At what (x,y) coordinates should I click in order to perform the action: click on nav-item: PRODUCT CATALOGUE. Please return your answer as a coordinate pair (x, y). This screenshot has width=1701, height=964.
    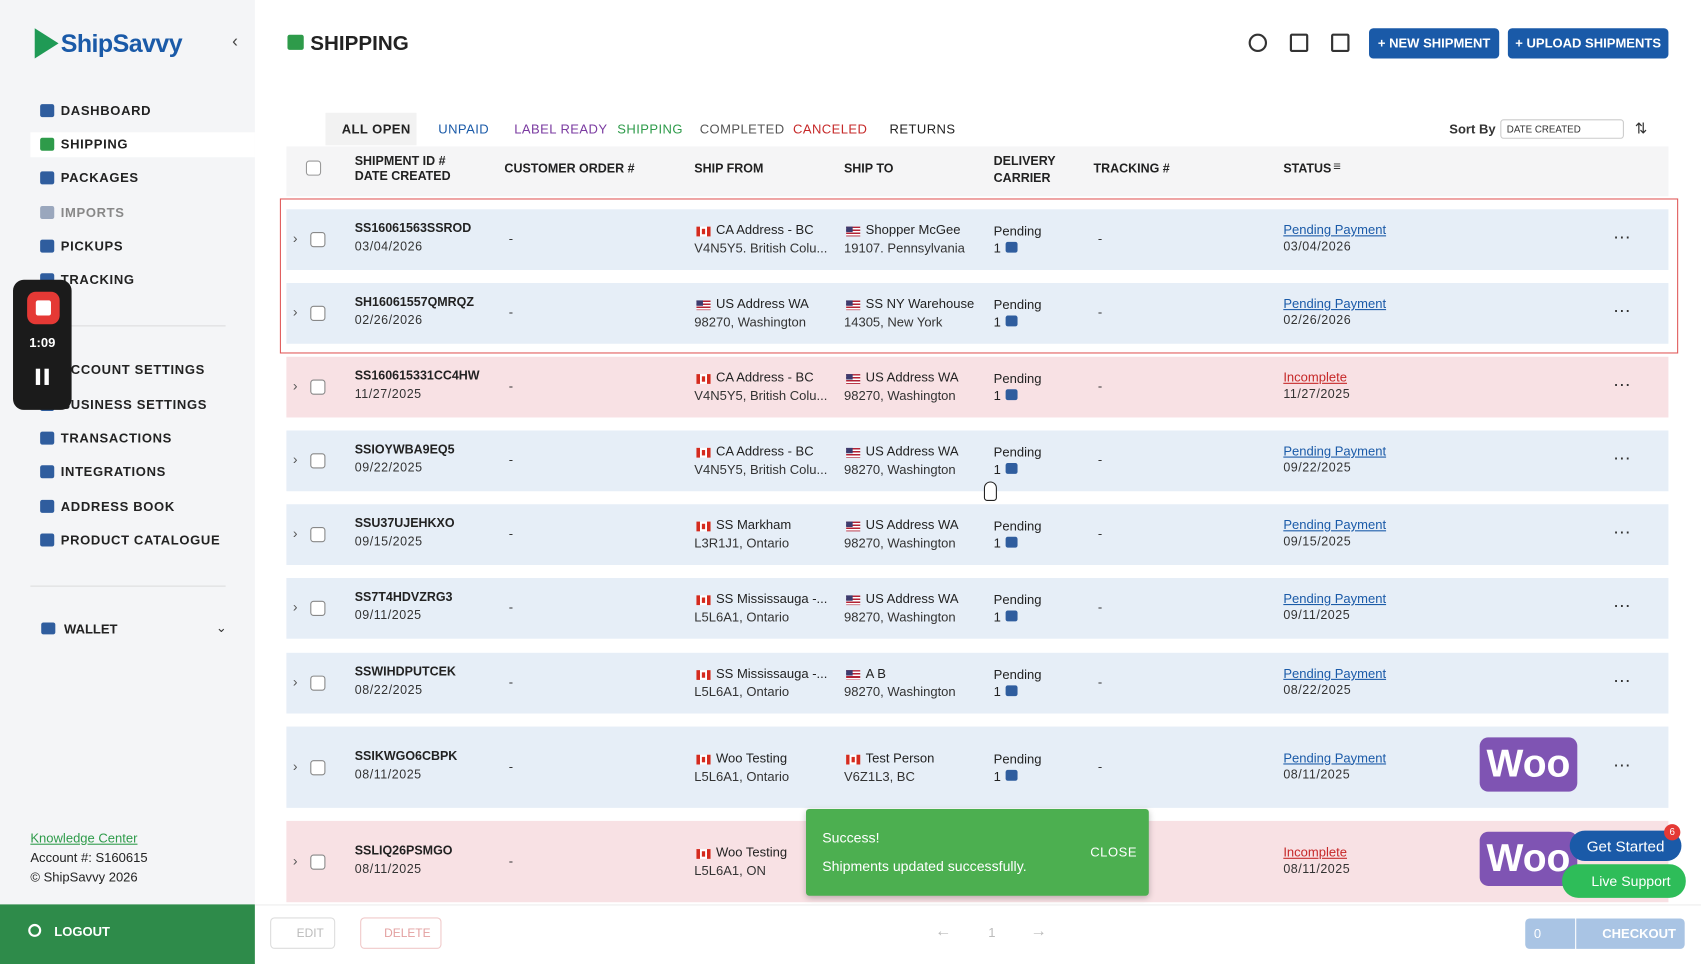
    Looking at the image, I should click on (140, 540).